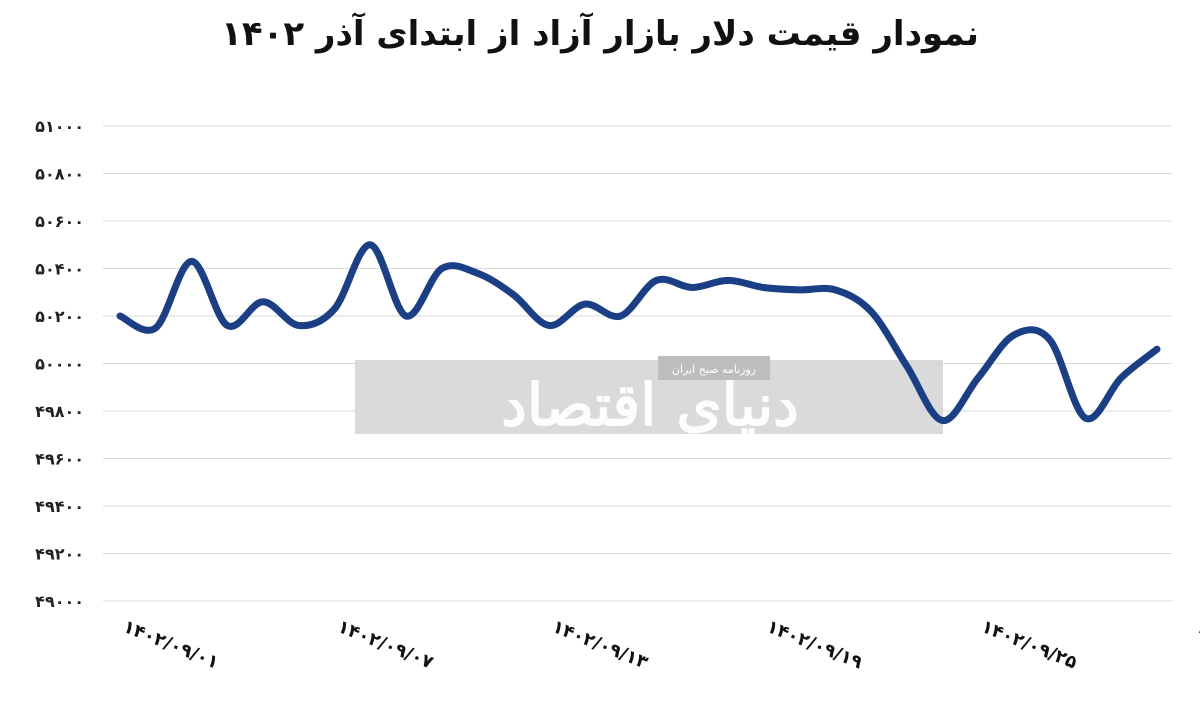 This screenshot has height=727, width=1200. I want to click on x-tick-label: ۱۴۰۲/۰۹/۲۵, so click(1029, 644).